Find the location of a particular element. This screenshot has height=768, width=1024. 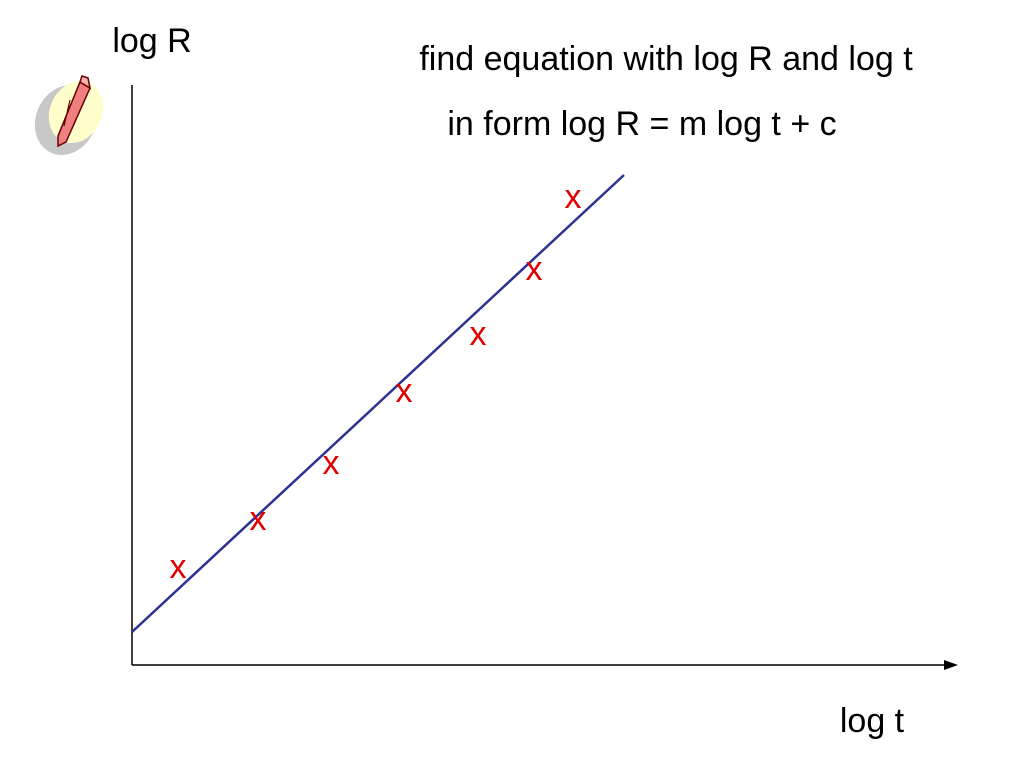

instruction-line: find equation with log R and log t is located at coordinates (666, 59).